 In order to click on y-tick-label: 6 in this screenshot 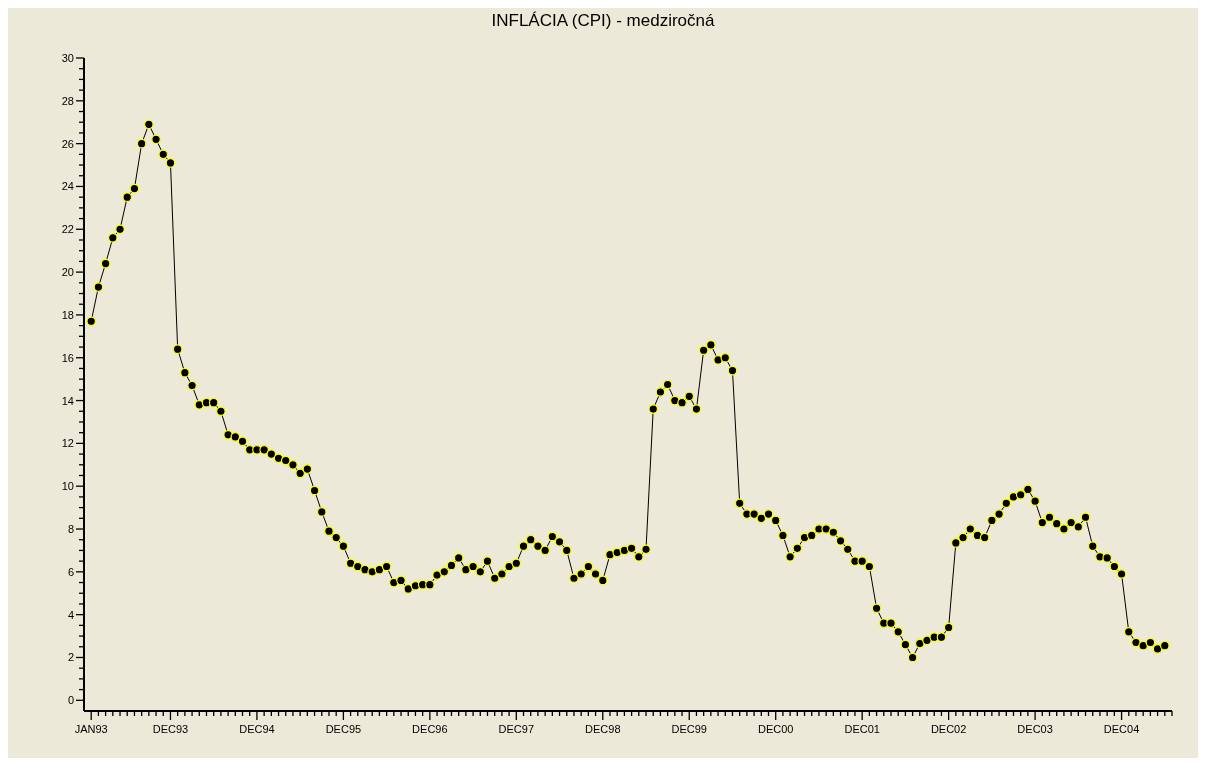, I will do `click(70, 571)`.